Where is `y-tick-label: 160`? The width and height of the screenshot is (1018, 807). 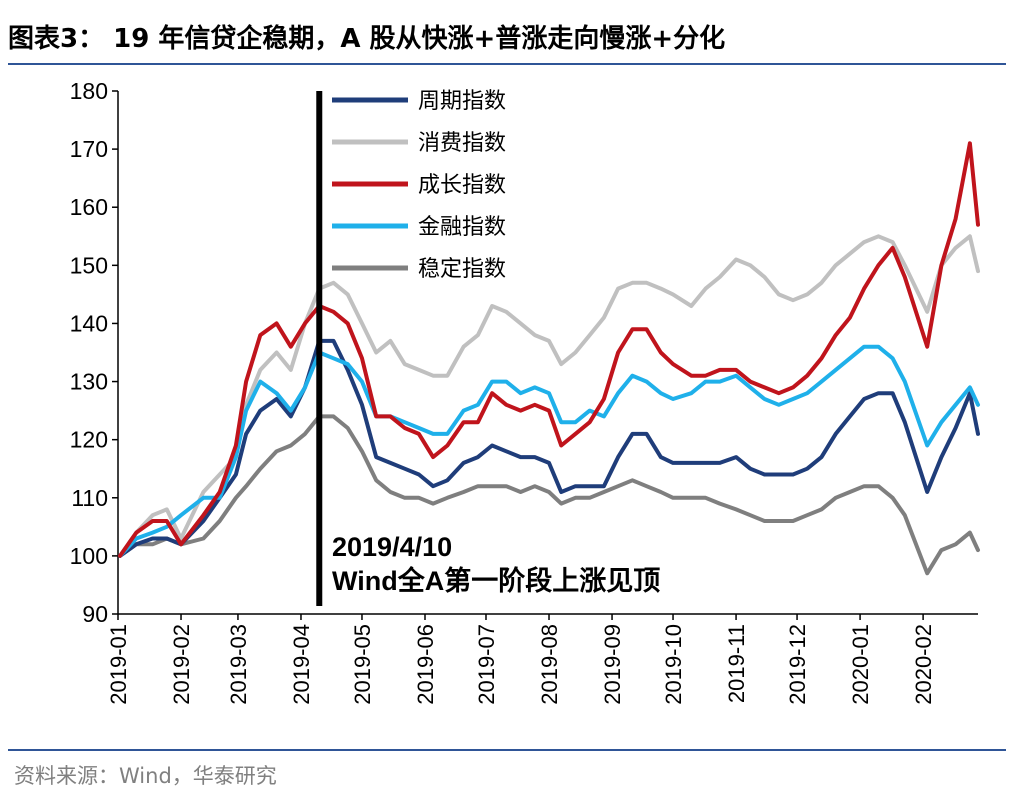 y-tick-label: 160 is located at coordinates (89, 207).